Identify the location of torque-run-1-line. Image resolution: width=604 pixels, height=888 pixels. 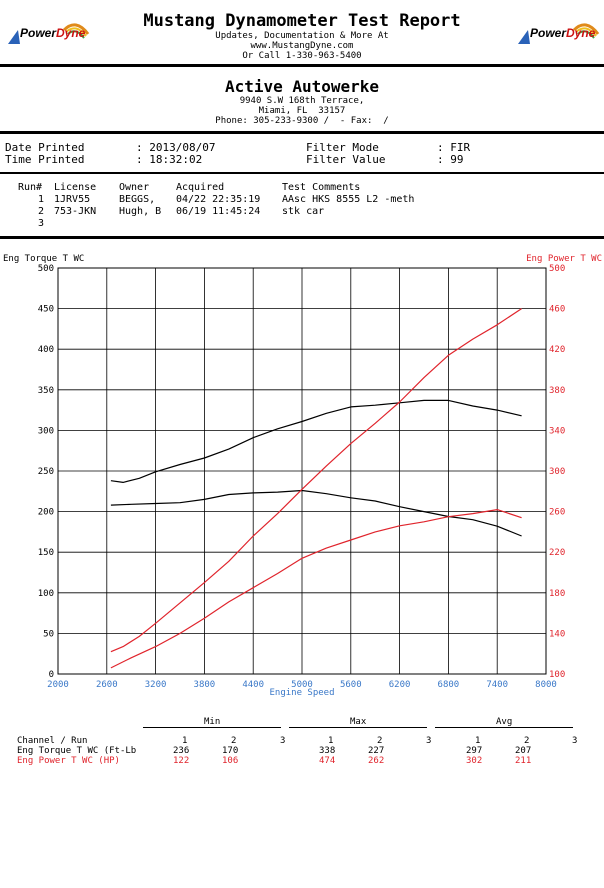
(316, 441).